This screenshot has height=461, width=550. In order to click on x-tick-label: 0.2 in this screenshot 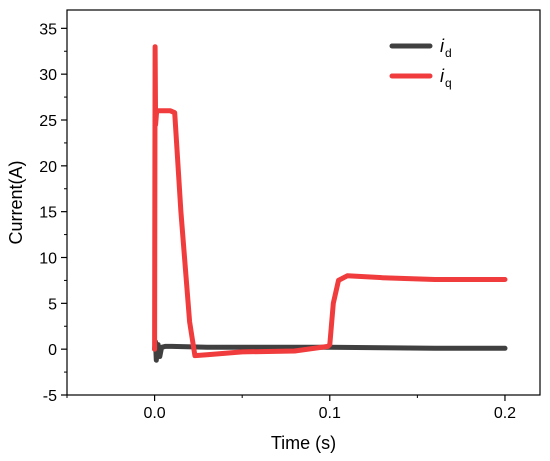, I will do `click(505, 413)`.